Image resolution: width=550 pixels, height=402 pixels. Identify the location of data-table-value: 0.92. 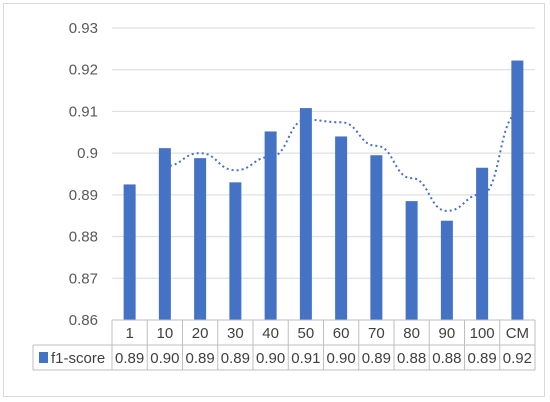
(517, 358).